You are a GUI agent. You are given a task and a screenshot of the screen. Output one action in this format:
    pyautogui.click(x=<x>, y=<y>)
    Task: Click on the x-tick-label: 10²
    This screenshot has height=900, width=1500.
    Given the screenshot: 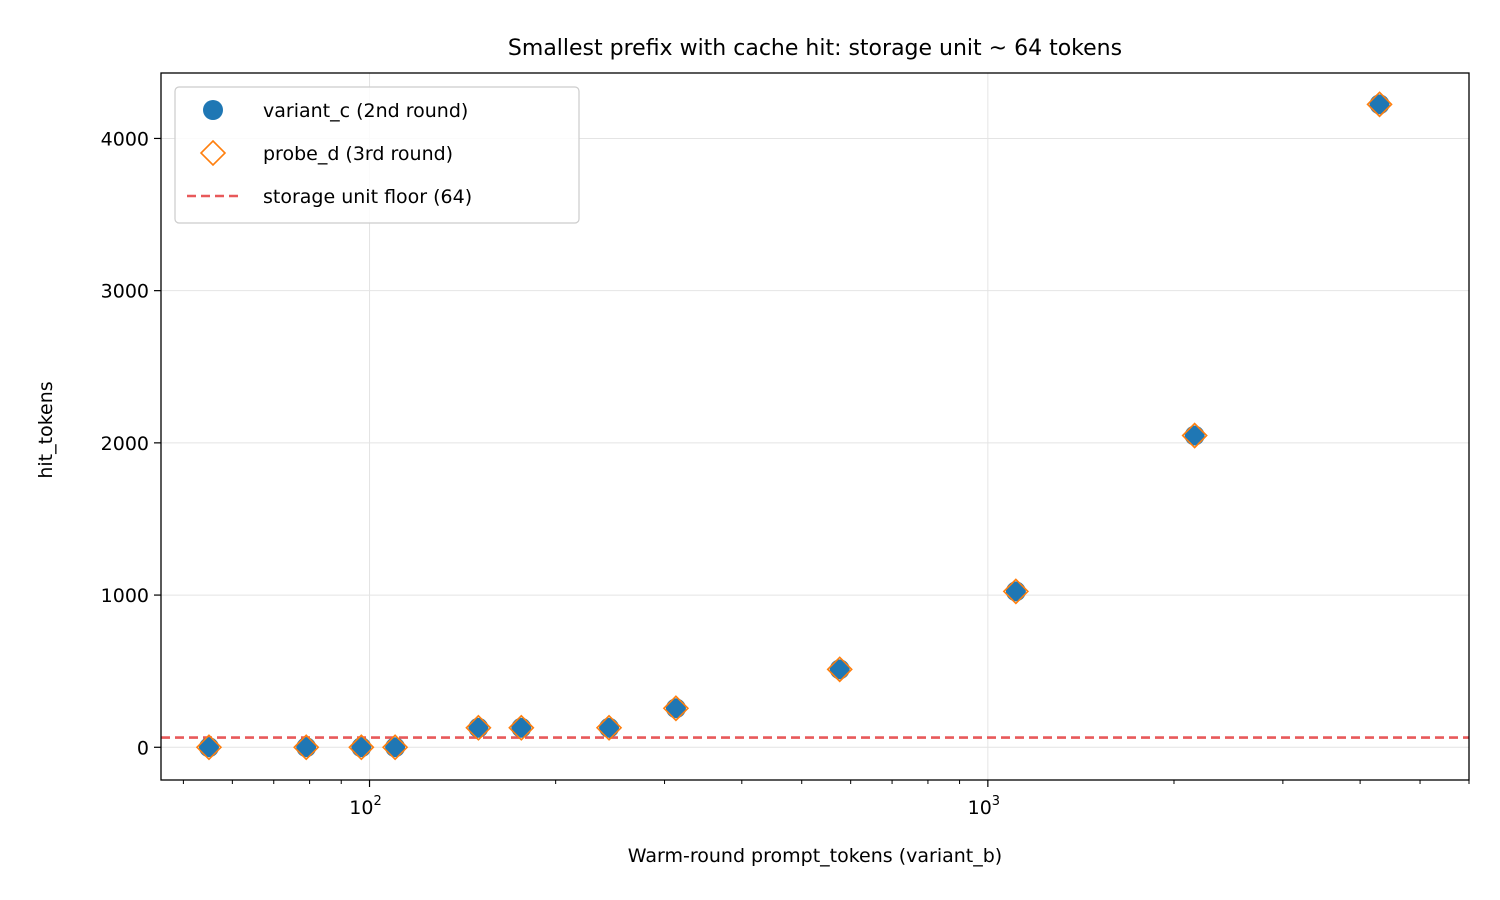 What is the action you would take?
    pyautogui.click(x=365, y=806)
    